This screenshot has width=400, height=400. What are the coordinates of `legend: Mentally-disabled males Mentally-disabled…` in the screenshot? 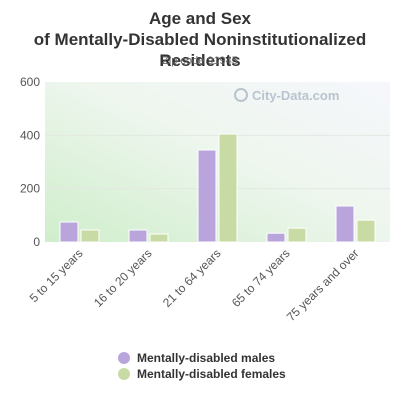 It's located at (202, 366).